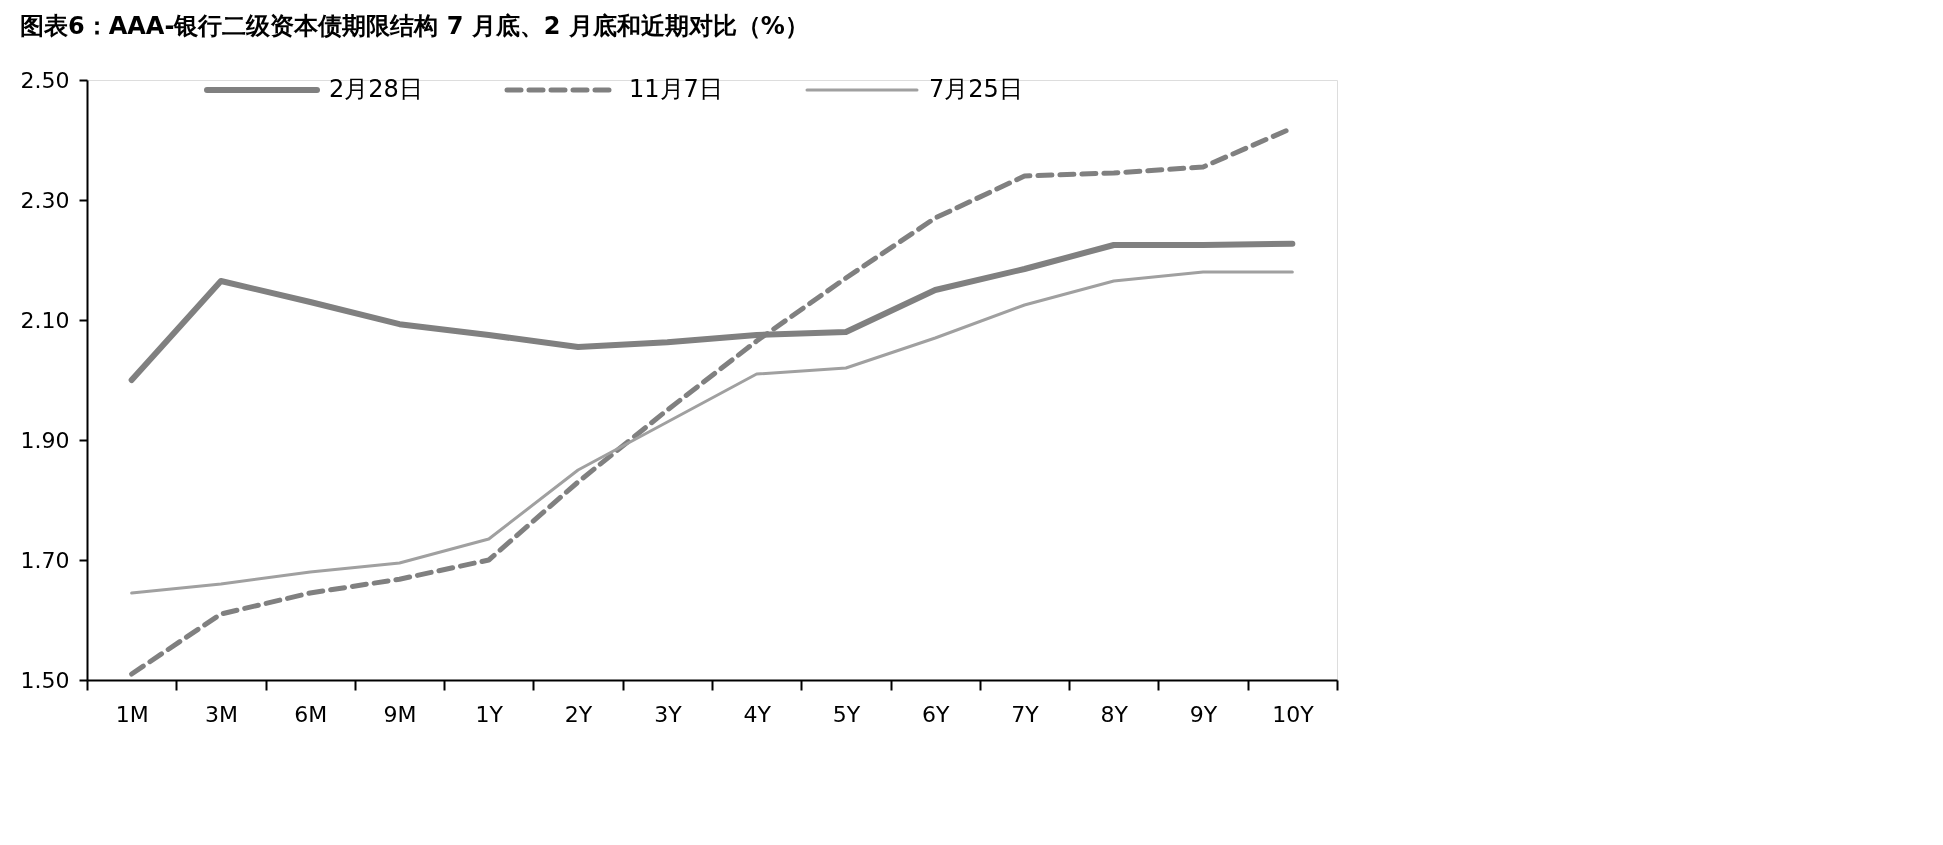 This screenshot has width=1943, height=845. What do you see at coordinates (676, 89) in the screenshot?
I see `legend-label: 11月7日` at bounding box center [676, 89].